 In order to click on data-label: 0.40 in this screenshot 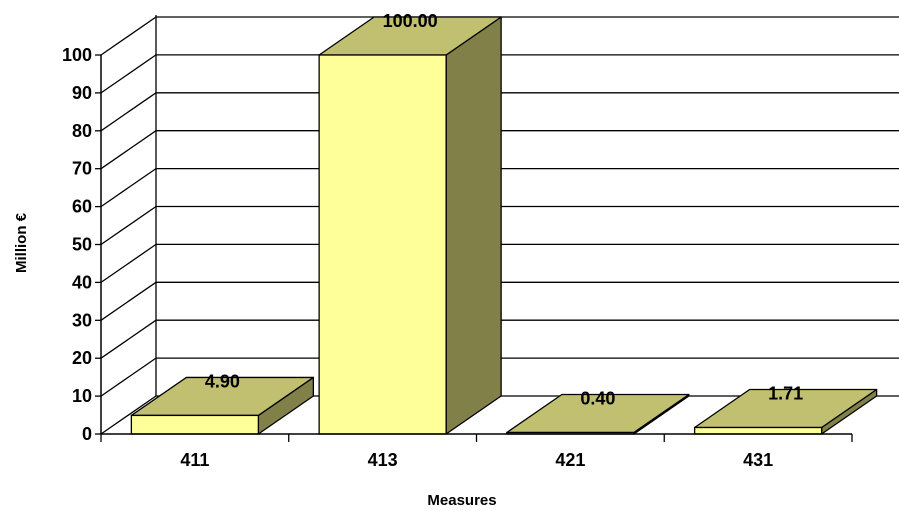, I will do `click(597, 398)`.